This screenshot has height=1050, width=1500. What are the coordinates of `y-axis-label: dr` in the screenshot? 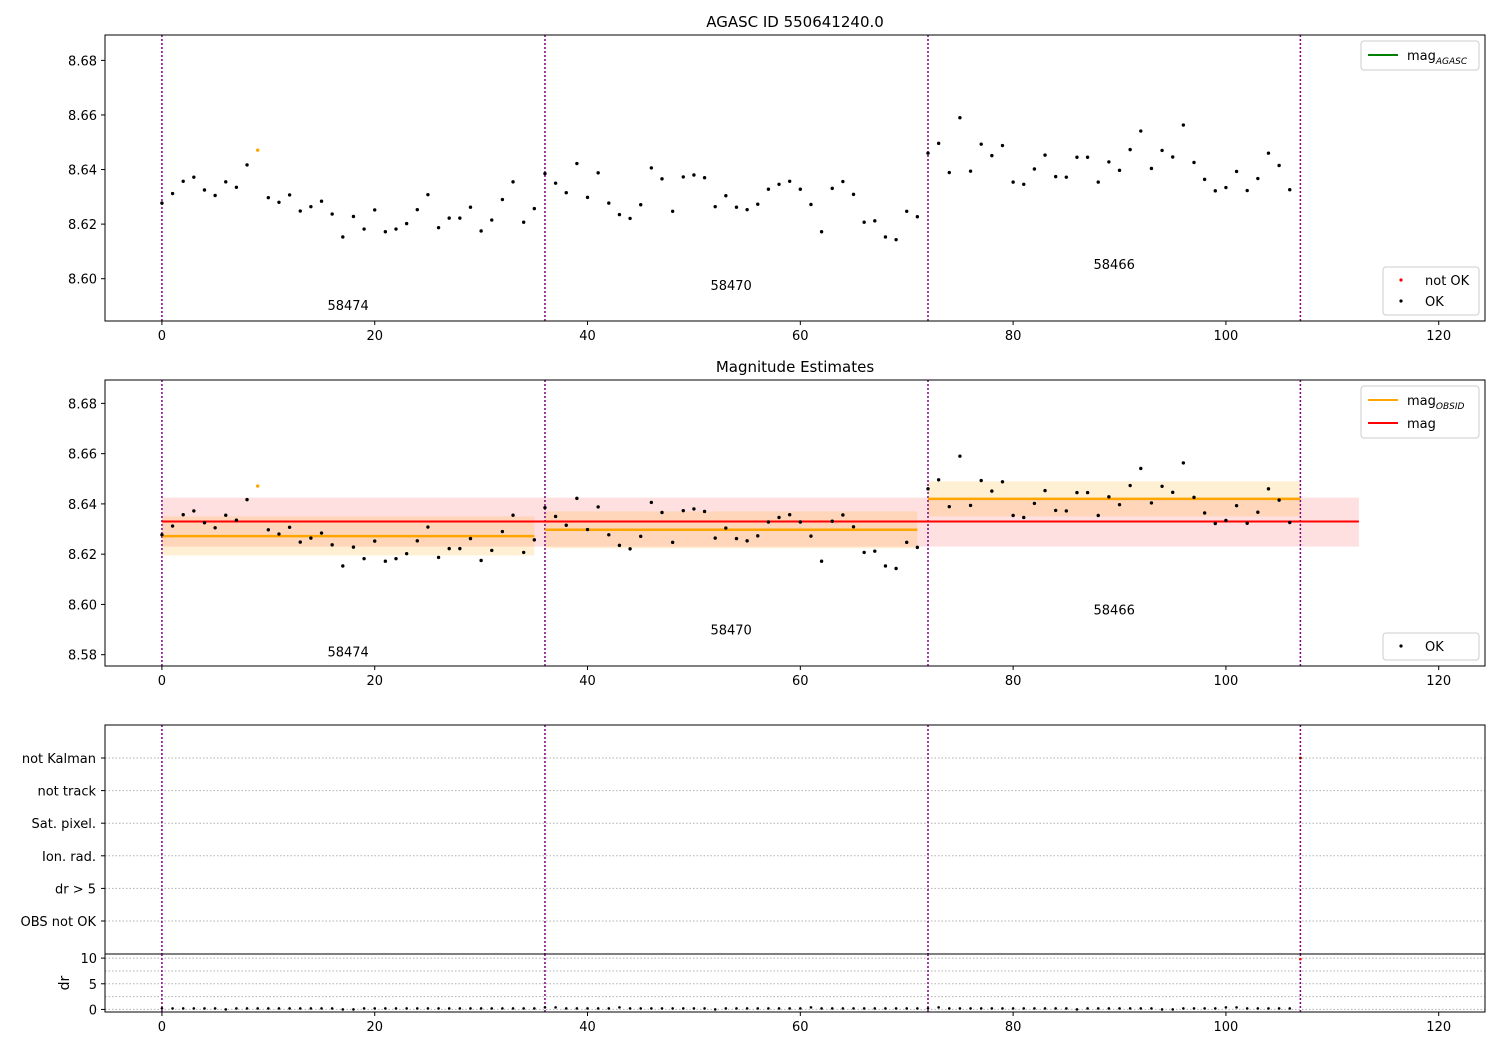 It's located at (65, 982).